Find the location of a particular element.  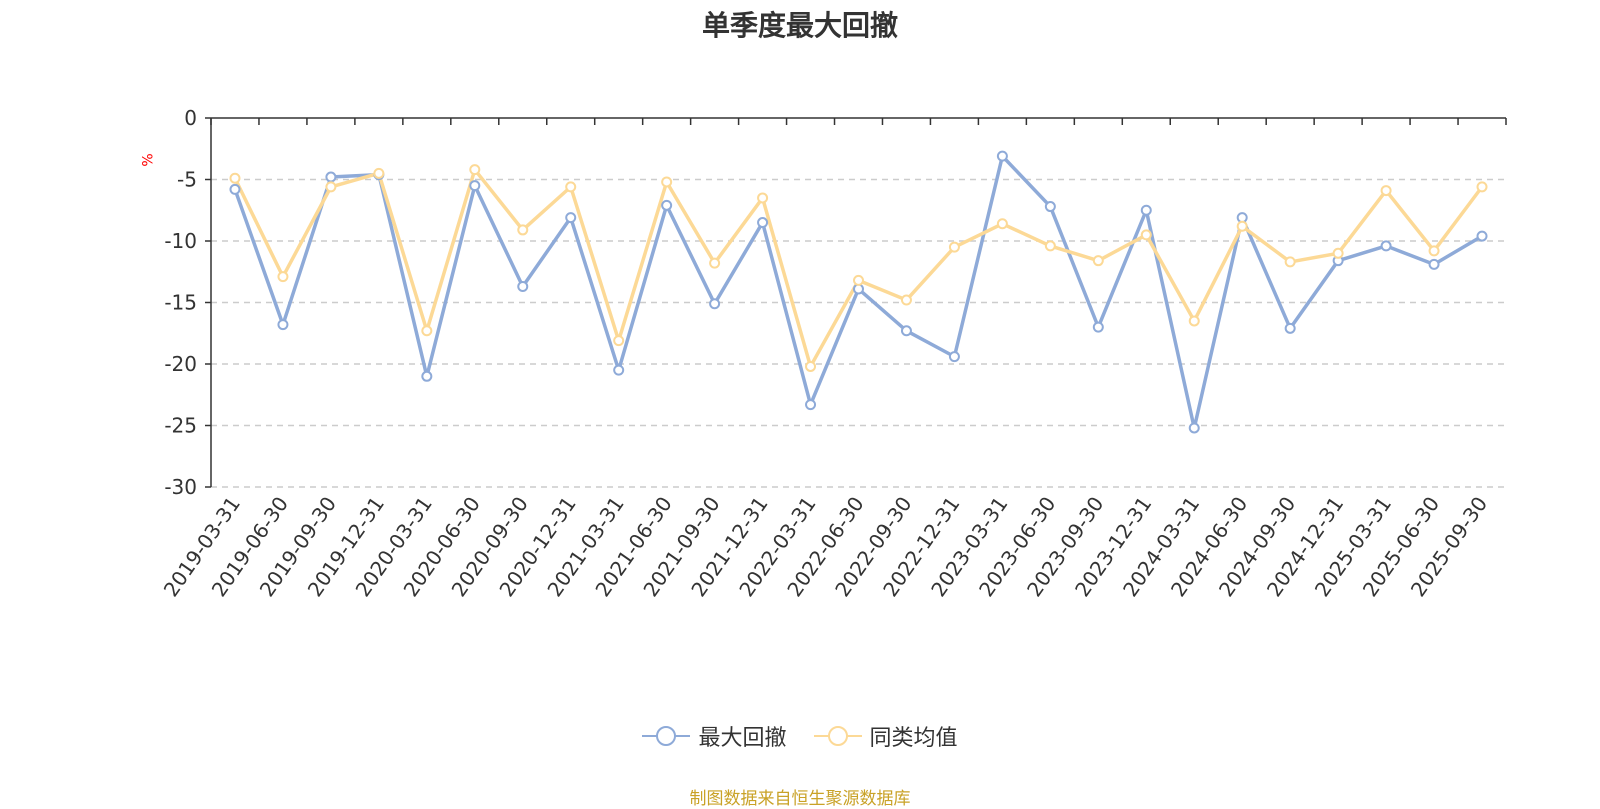

legend-item-series-1: 最大回撤 is located at coordinates (714, 736).